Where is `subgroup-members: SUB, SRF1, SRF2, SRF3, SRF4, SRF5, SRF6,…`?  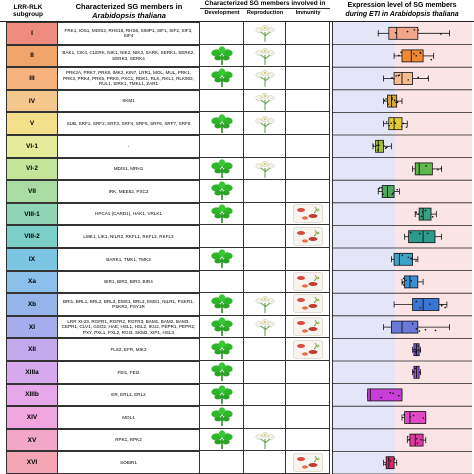
subgroup-members: SUB, SRF1, SRF2, SRF3, SRF4, SRF5, SRF6,… is located at coordinates (129, 123).